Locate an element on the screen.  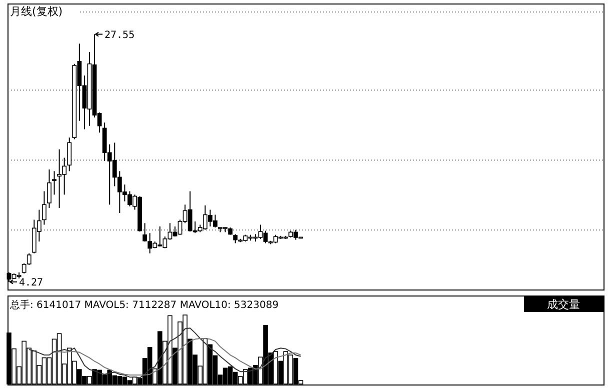
annotation: 27.55 is located at coordinates (119, 35).